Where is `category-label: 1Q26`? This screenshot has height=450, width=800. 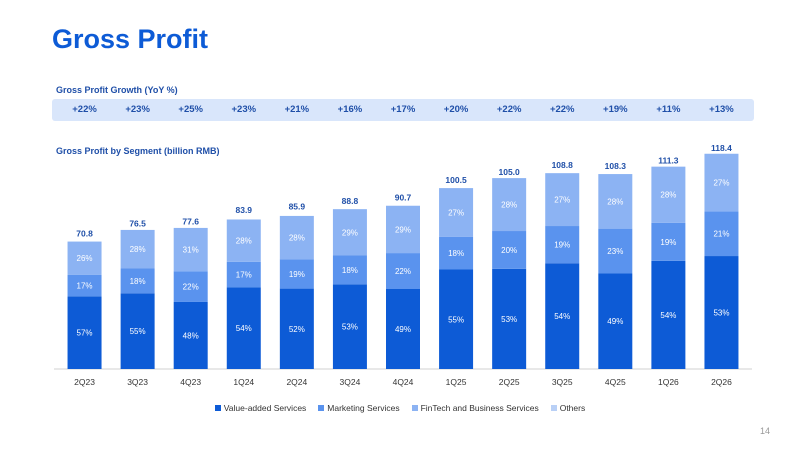 category-label: 1Q26 is located at coordinates (668, 382).